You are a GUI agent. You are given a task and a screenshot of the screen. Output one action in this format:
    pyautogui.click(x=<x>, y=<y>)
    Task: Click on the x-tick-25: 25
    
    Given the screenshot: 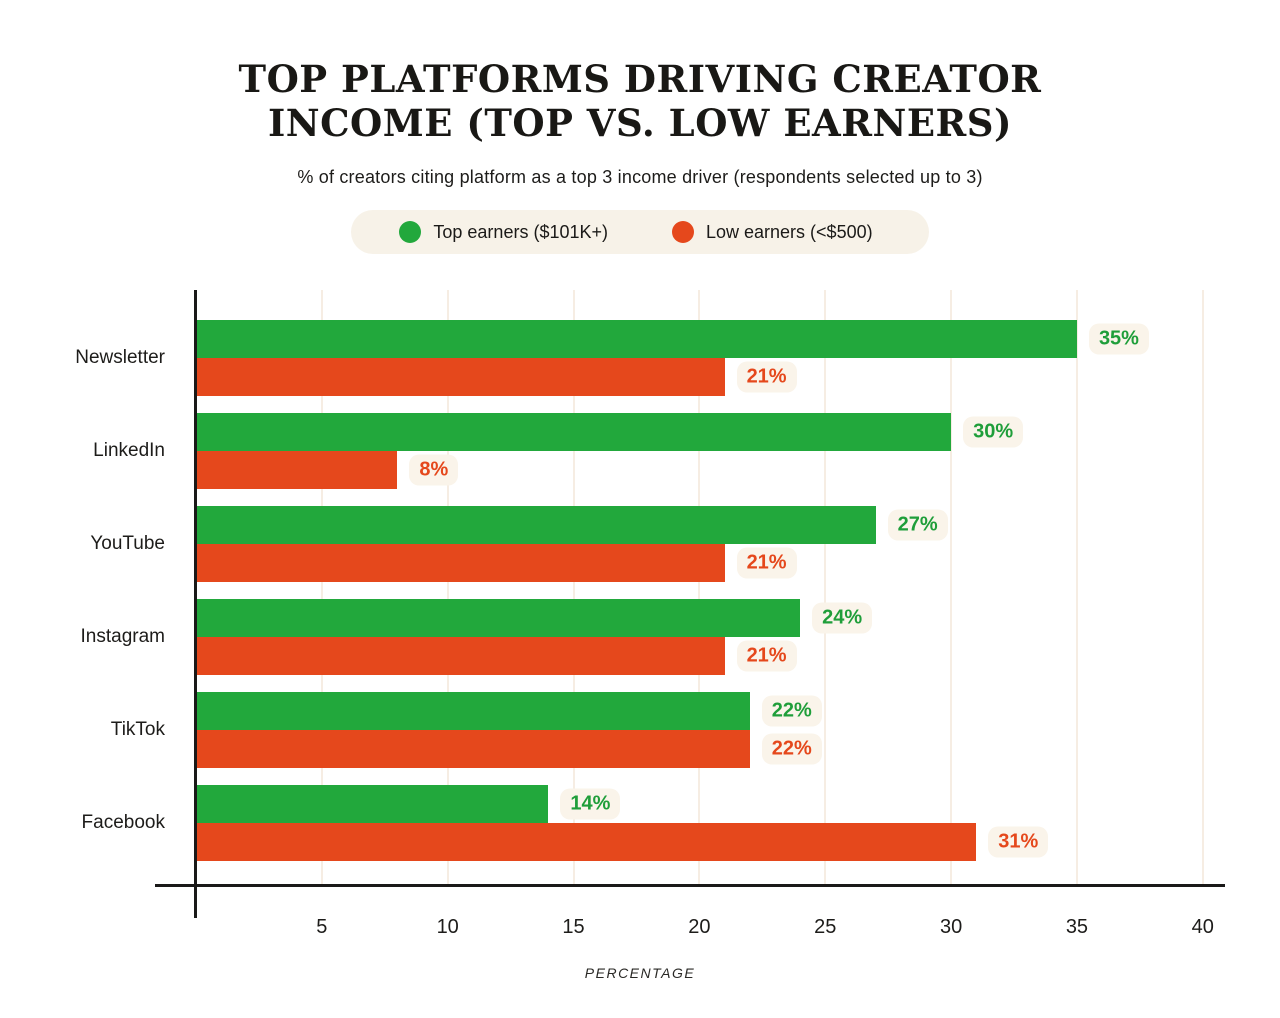 What is the action you would take?
    pyautogui.click(x=825, y=927)
    